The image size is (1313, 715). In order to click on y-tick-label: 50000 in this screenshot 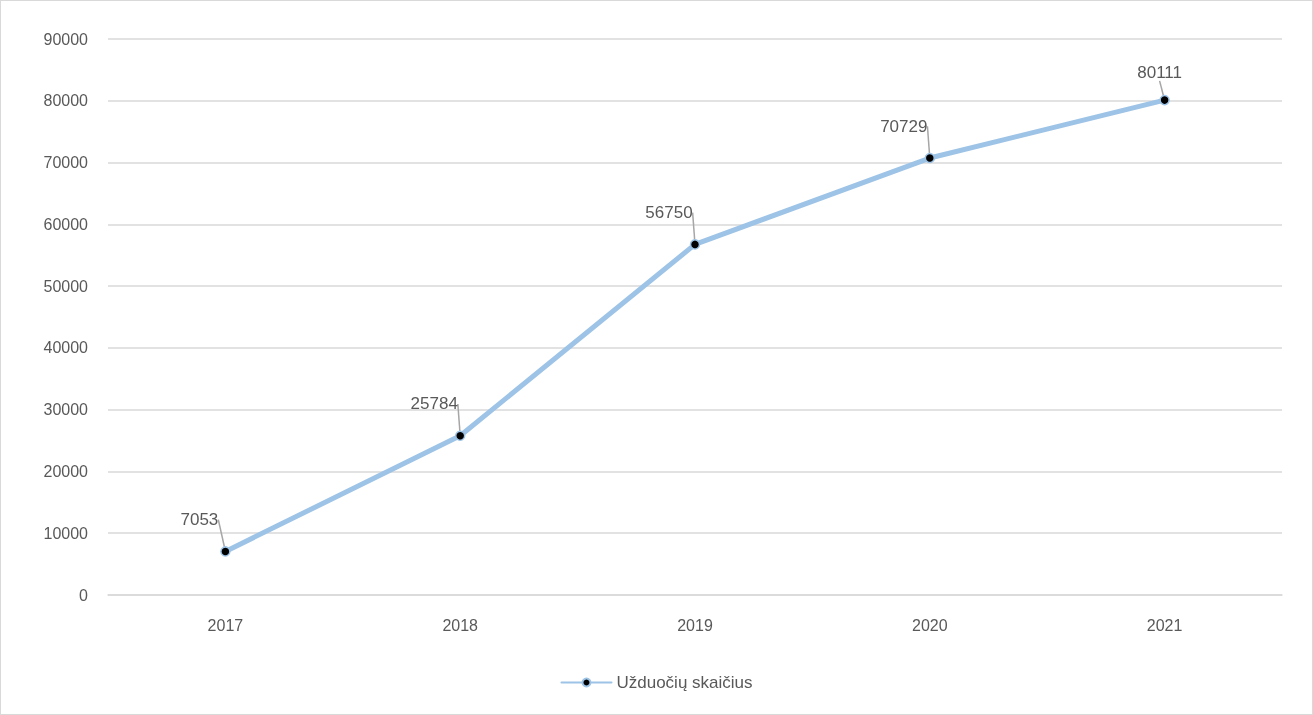, I will do `click(66, 286)`.